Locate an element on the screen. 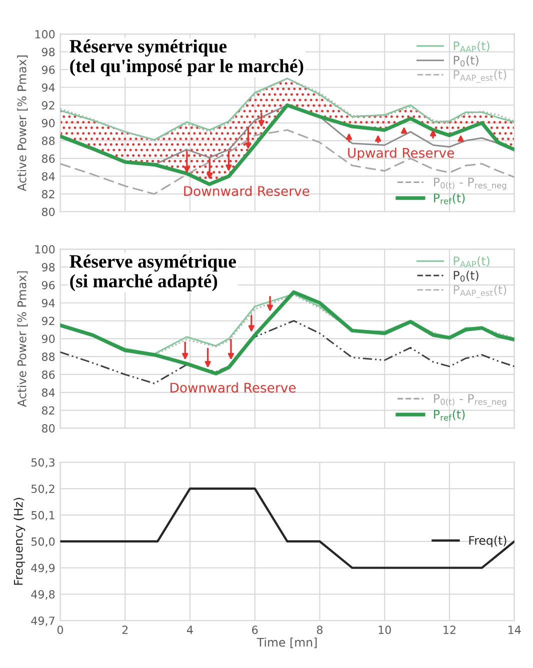 This screenshot has width=533, height=668. y-tick-label: 49,7 is located at coordinates (42, 621).